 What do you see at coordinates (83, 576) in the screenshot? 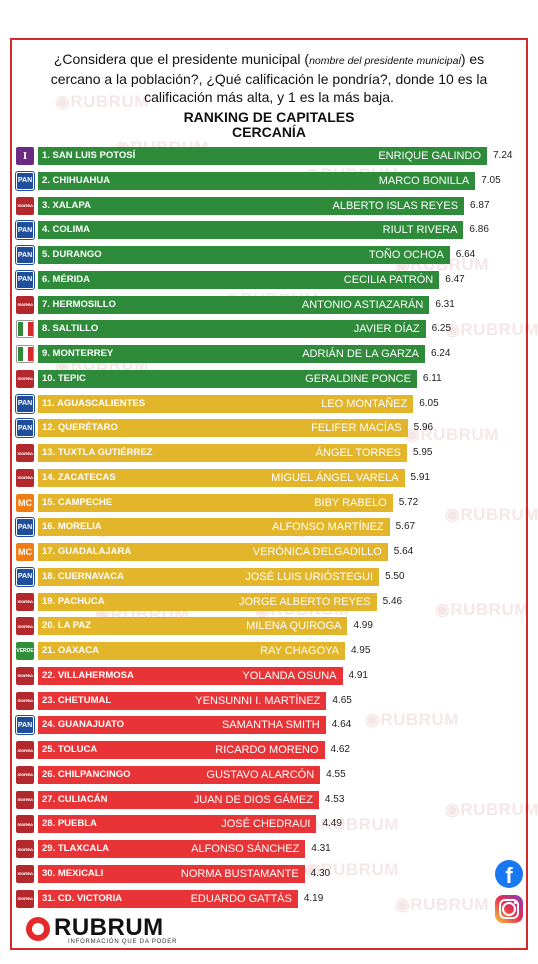
I see `category-label: 18. CUERNAVACA` at bounding box center [83, 576].